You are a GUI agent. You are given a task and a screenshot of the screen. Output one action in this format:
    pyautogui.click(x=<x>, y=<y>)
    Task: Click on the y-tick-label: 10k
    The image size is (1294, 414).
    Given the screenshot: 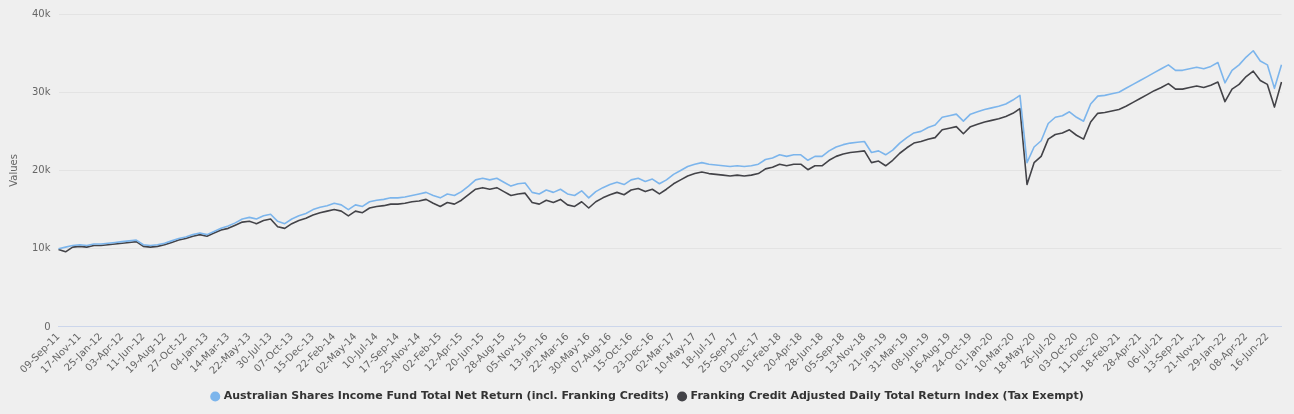 What is the action you would take?
    pyautogui.click(x=41, y=248)
    